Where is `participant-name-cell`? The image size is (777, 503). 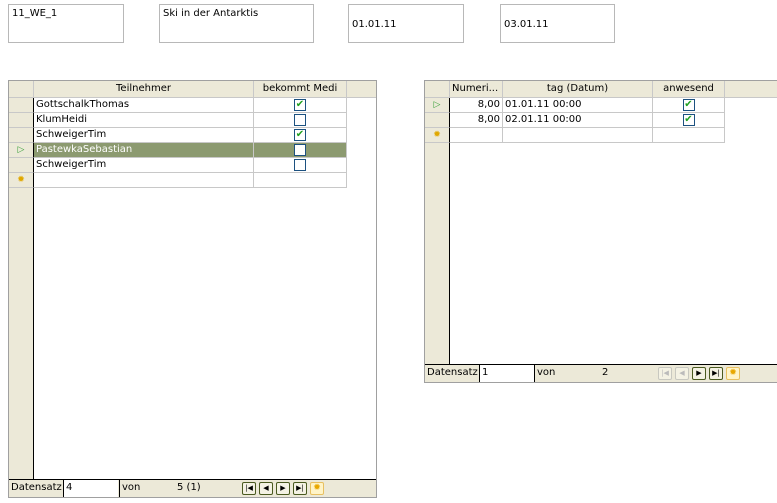 participant-name-cell is located at coordinates (144, 180).